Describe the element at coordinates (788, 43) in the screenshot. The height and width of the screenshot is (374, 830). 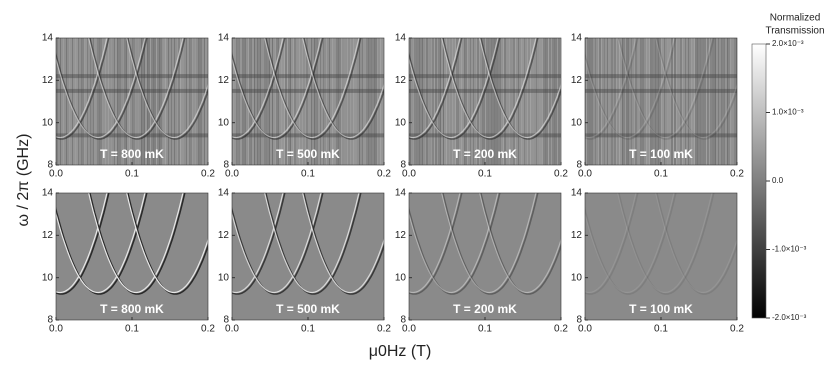
I see `colorbar-tick-label: 2.0×10⁻³` at that location.